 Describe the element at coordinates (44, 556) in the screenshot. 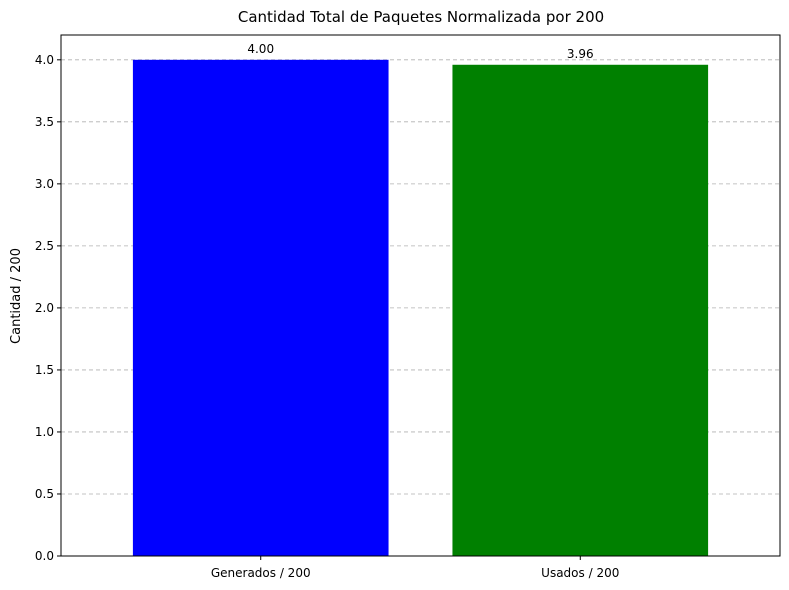

I see `y-tick-label: 0.0` at that location.